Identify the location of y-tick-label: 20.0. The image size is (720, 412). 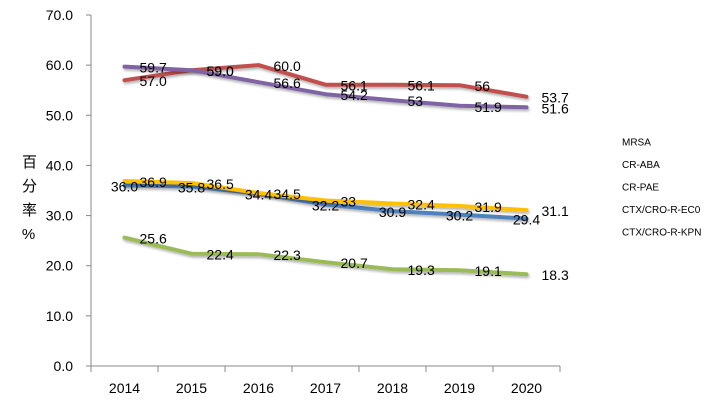
(59, 266).